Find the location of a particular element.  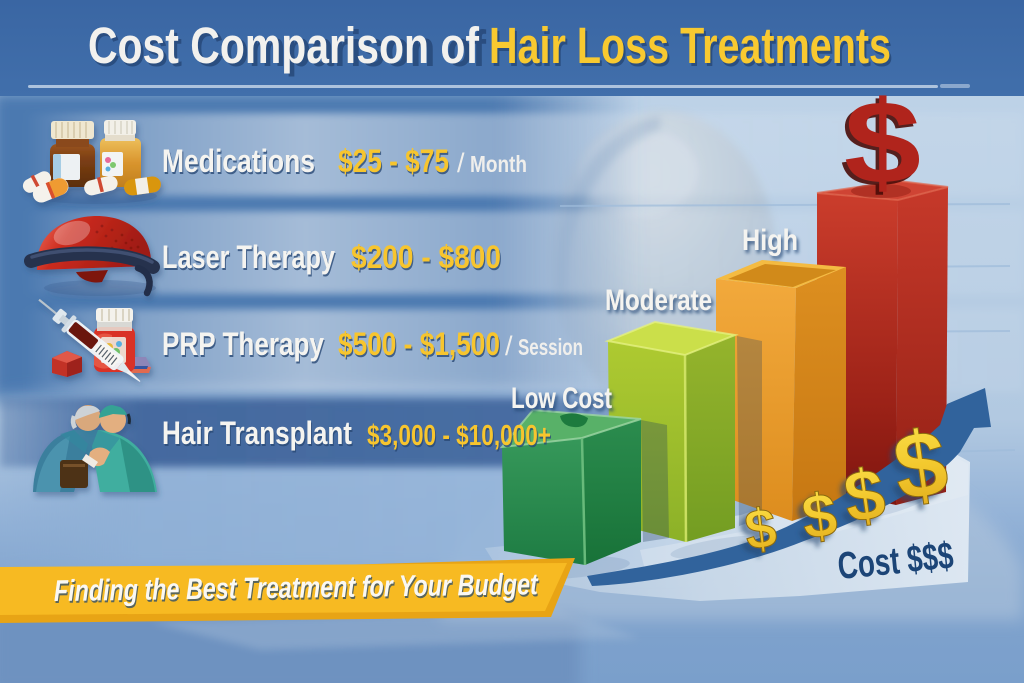

svg-text: Low Cost is located at coordinates (561, 398).